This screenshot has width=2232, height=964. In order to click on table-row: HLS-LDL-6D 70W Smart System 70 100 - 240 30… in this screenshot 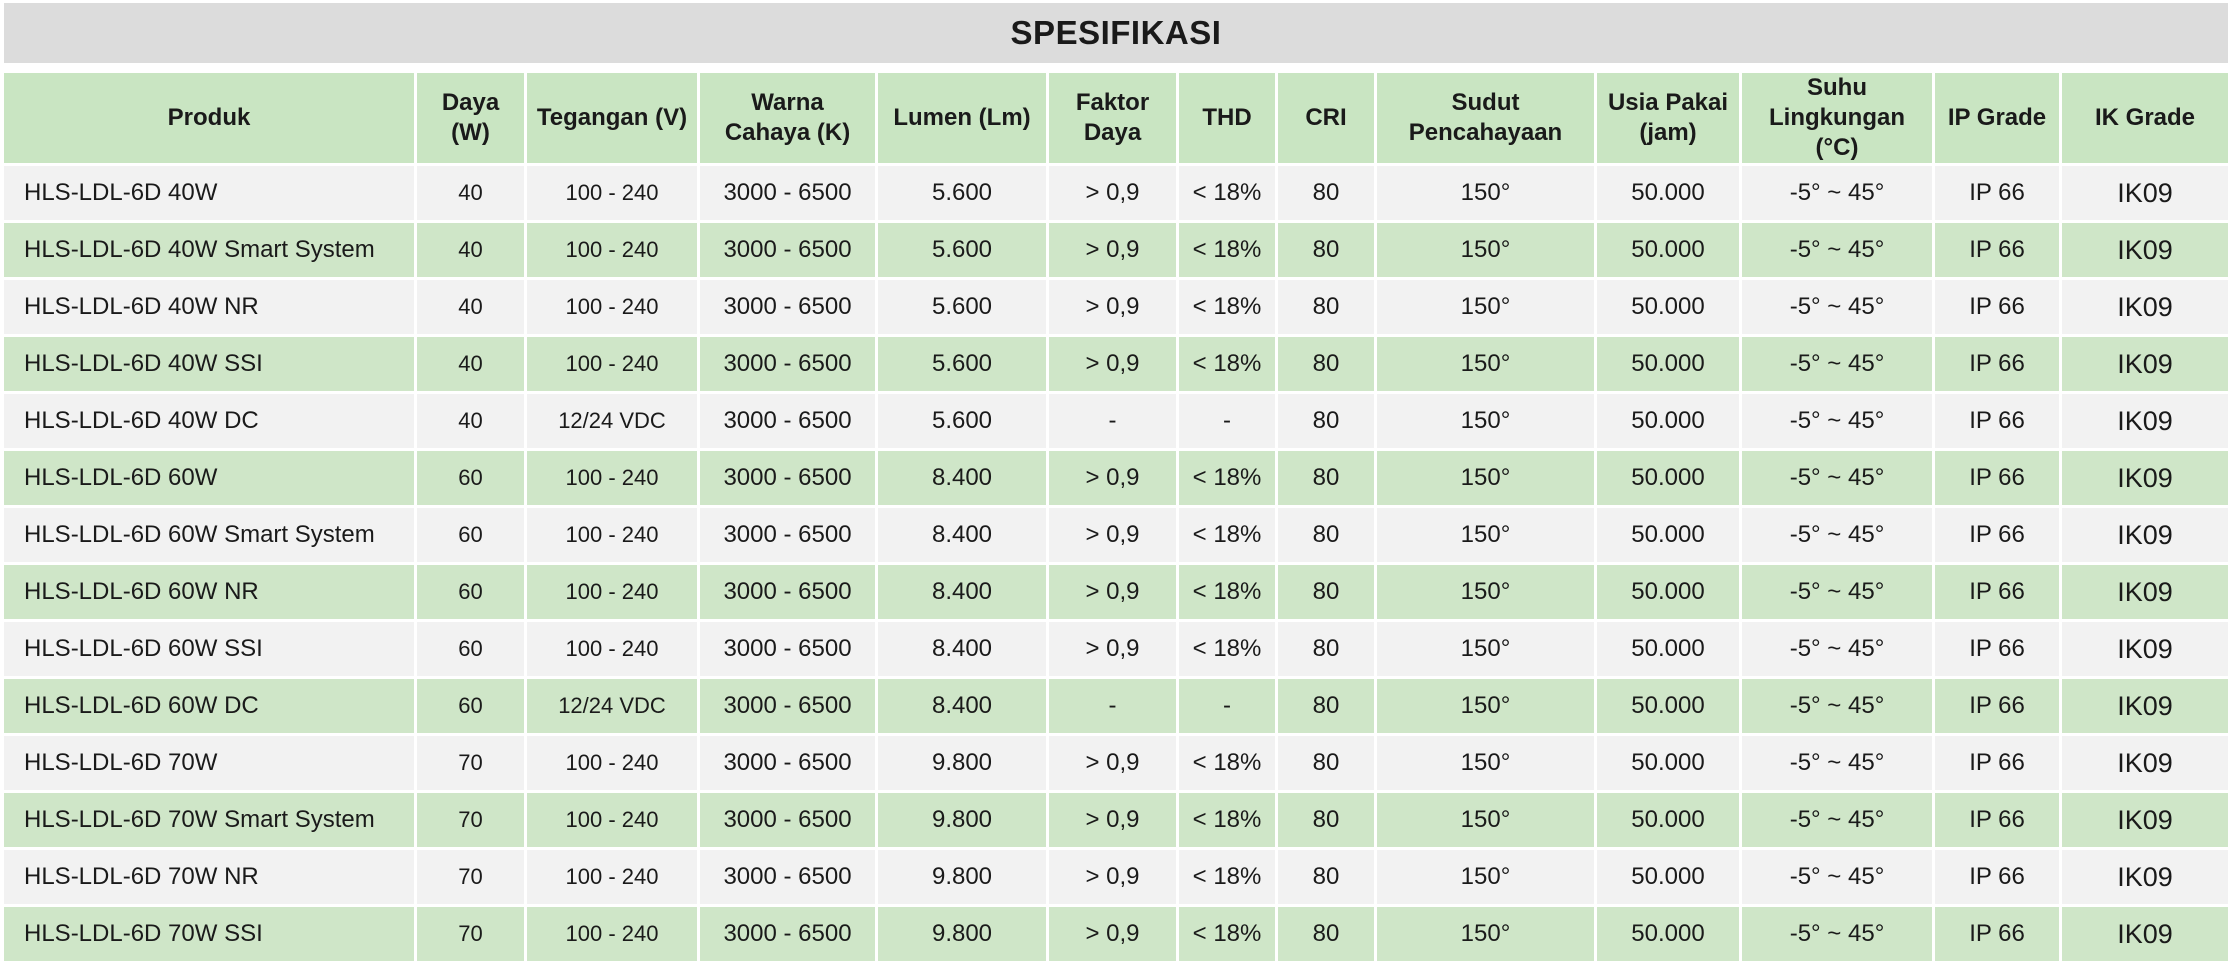, I will do `click(1116, 820)`.